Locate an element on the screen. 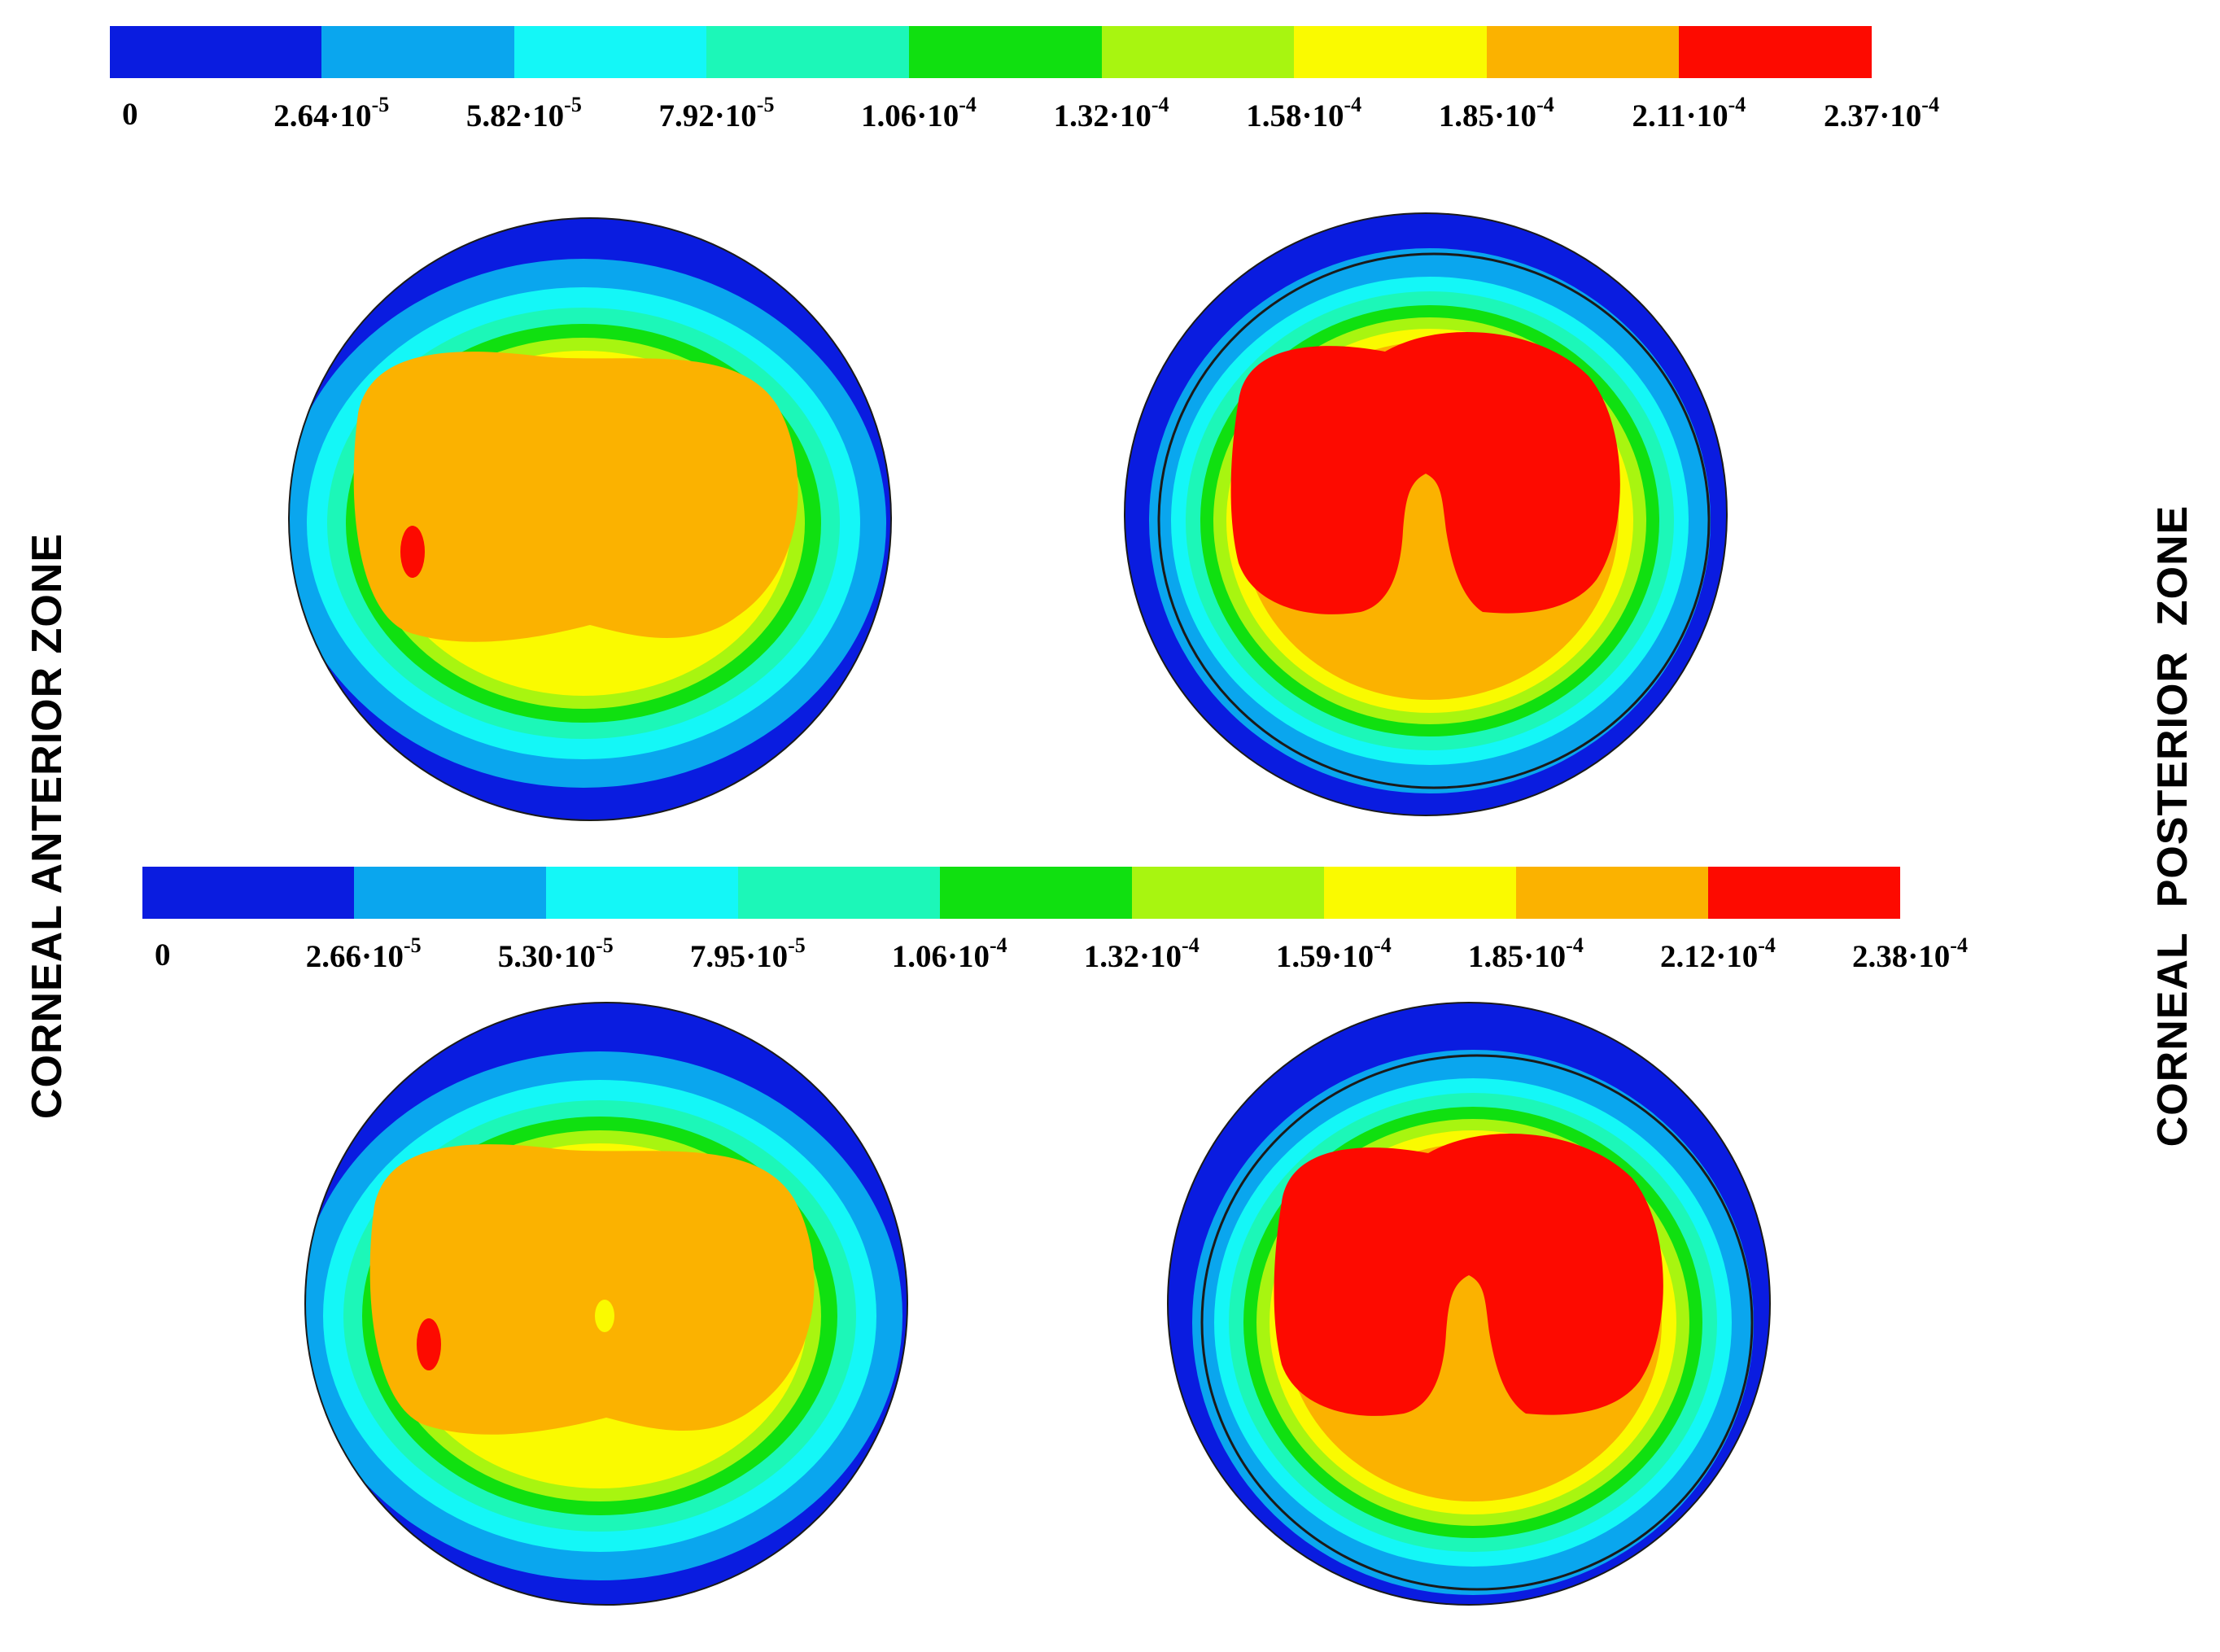  colorbar-tick-label: 2.37·10⁻⁴ is located at coordinates (1882, 113).